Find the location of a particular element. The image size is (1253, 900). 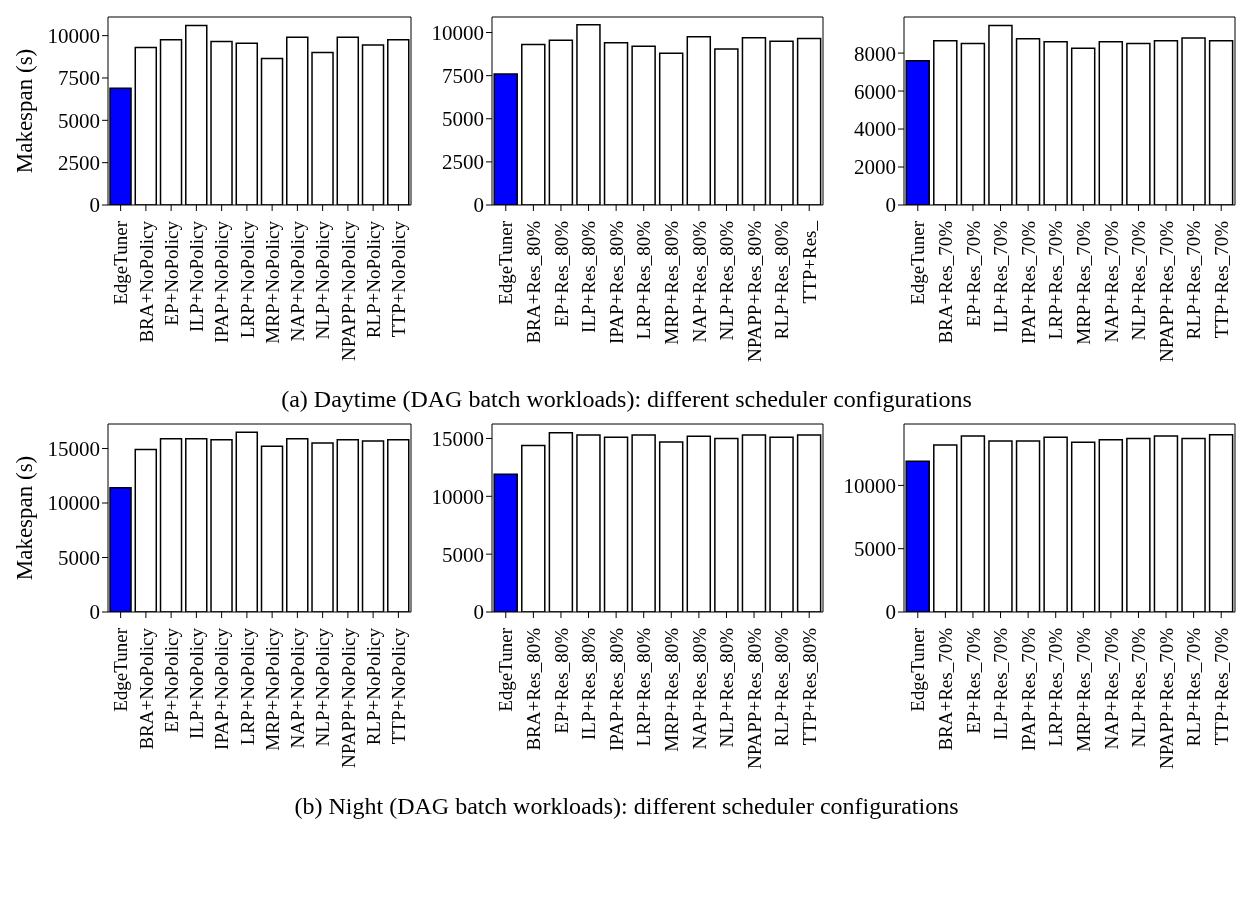

x-tick-label: IPAP+Res_80% is located at coordinates (616, 282).